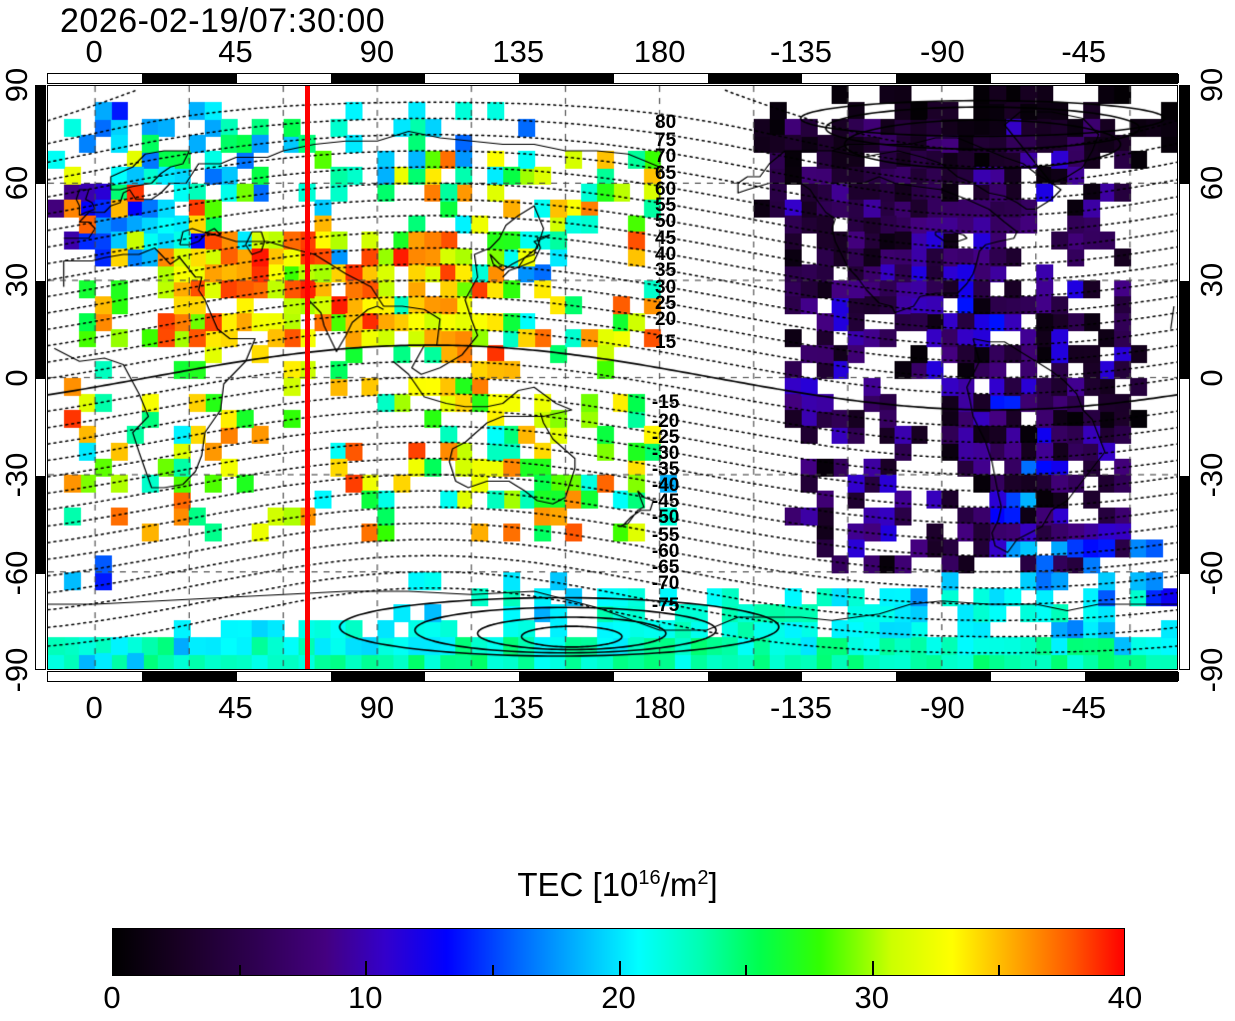 The height and width of the screenshot is (1021, 1235). Describe the element at coordinates (665, 605) in the screenshot. I see `mlat-label-neg75: -75` at that location.